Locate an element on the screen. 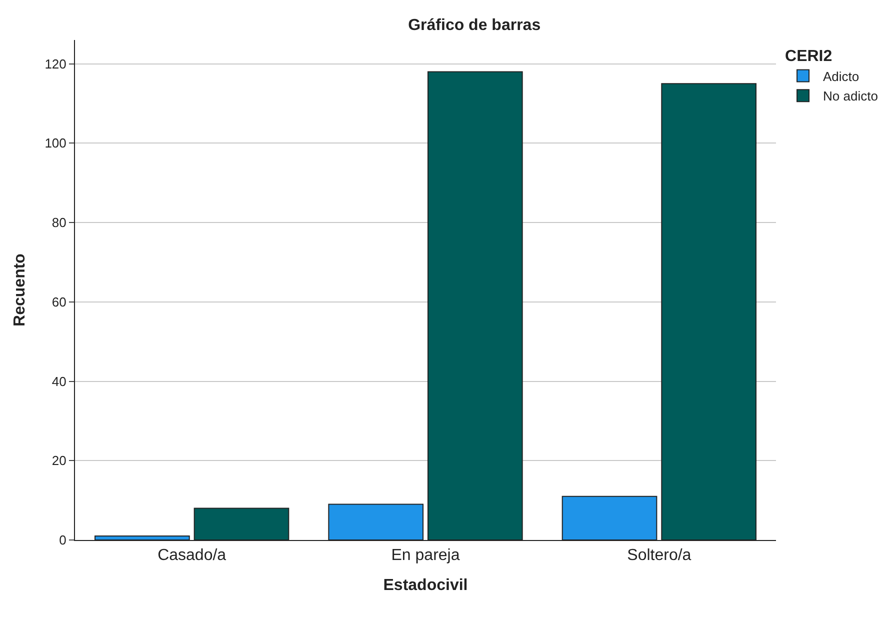 Image resolution: width=895 pixels, height=620 pixels. x-tick-label: Soltero/a is located at coordinates (659, 555).